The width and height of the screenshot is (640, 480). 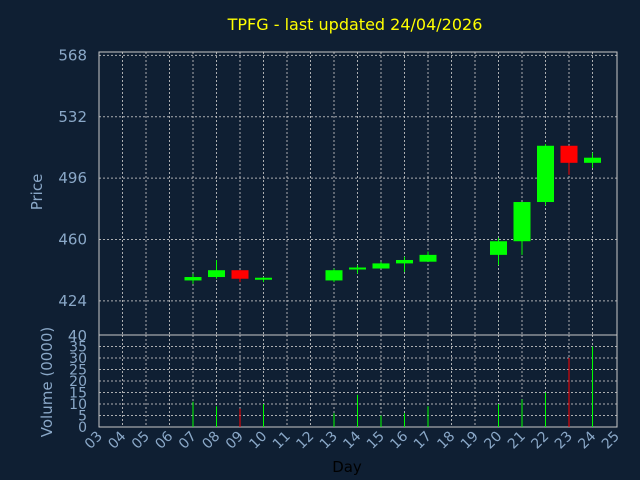 What do you see at coordinates (355, 24) in the screenshot?
I see `chart-title: TPFG - last updated 24/04/2026` at bounding box center [355, 24].